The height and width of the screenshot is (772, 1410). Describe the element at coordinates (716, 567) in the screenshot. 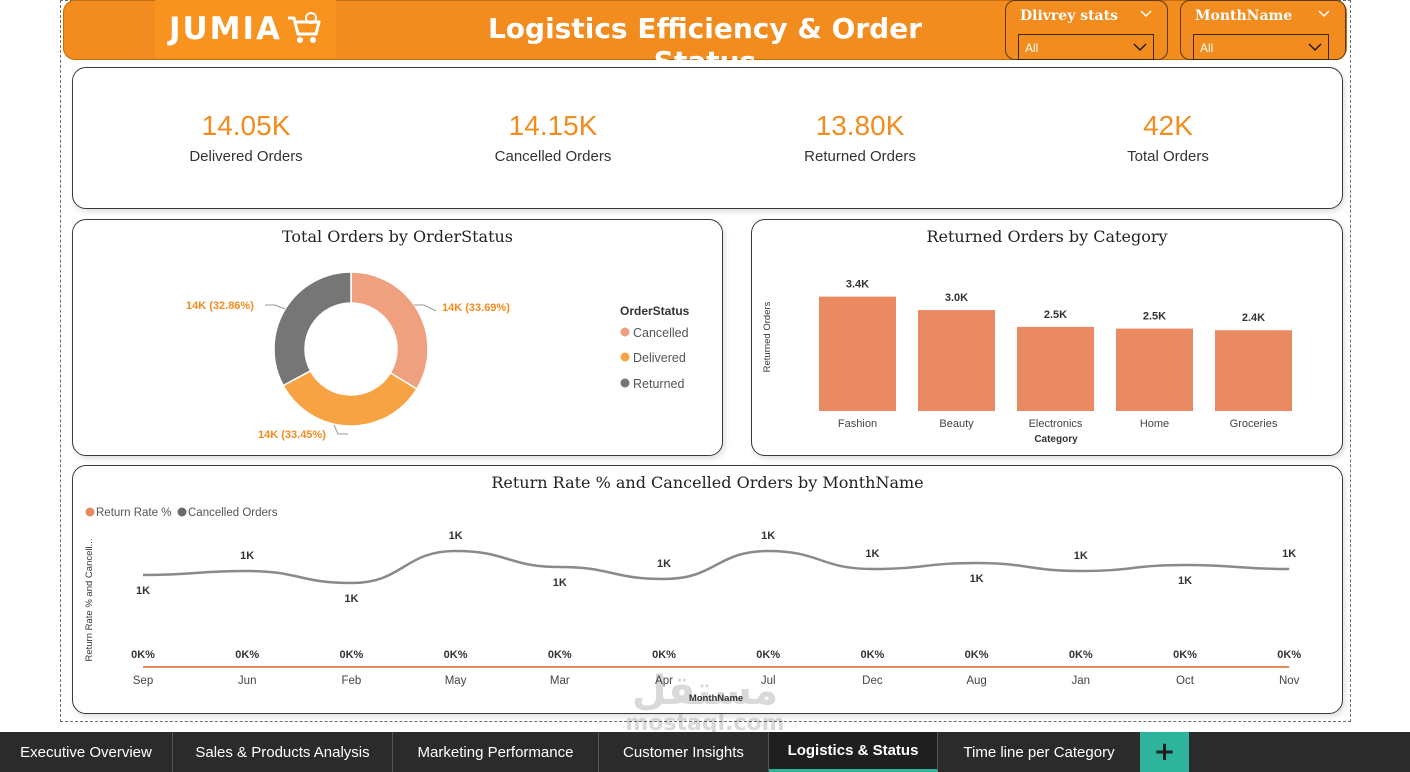

I see `cancelled-orders-line` at that location.